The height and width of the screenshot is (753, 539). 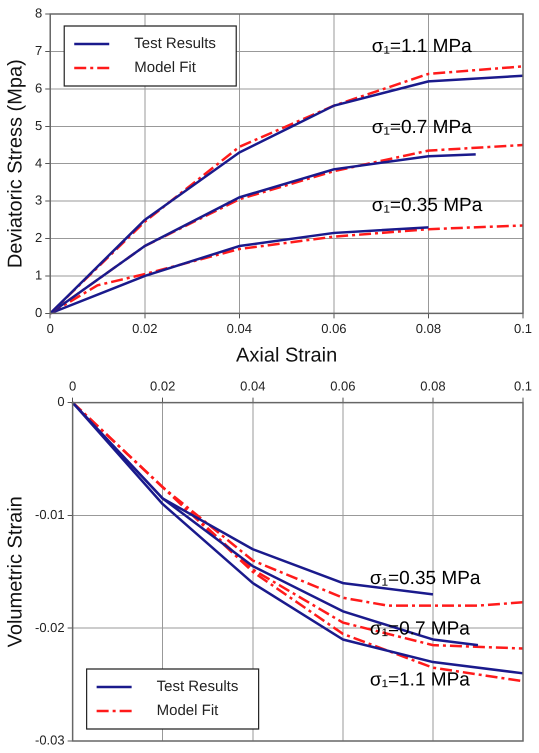 What do you see at coordinates (38, 125) in the screenshot?
I see `y-tick-label: 5` at bounding box center [38, 125].